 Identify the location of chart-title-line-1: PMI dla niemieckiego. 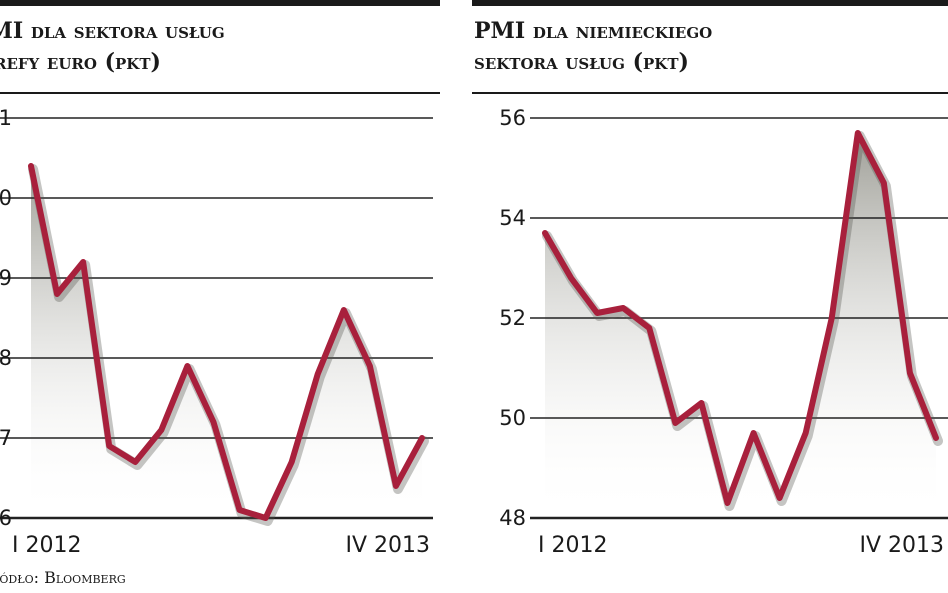
(593, 31).